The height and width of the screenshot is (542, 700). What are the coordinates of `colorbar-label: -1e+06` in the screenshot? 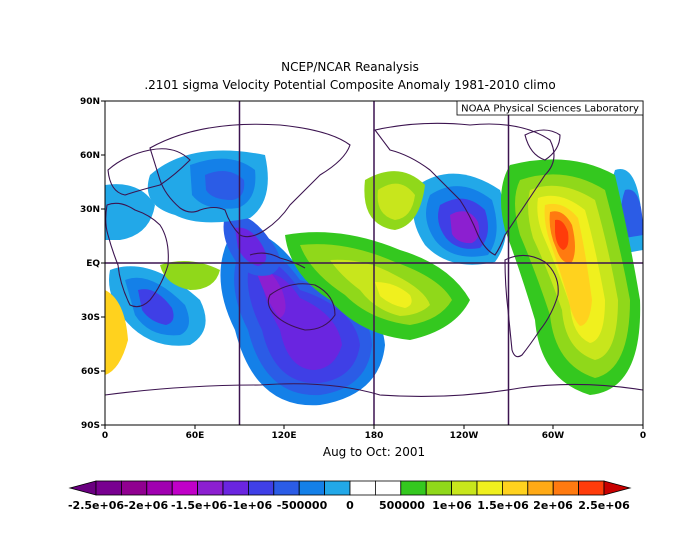 It's located at (250, 505).